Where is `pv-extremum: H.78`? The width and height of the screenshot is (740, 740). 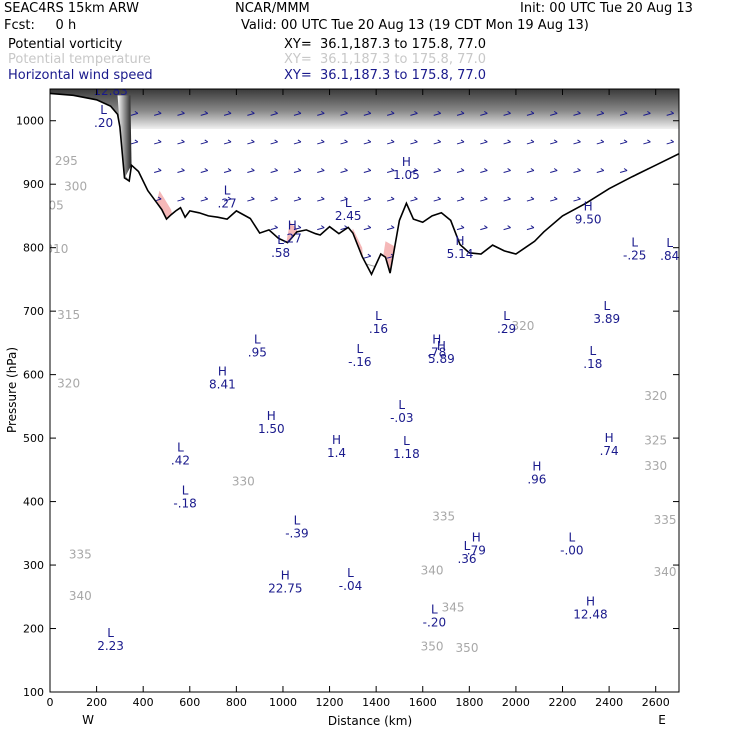 pv-extremum: H.78 is located at coordinates (436, 346).